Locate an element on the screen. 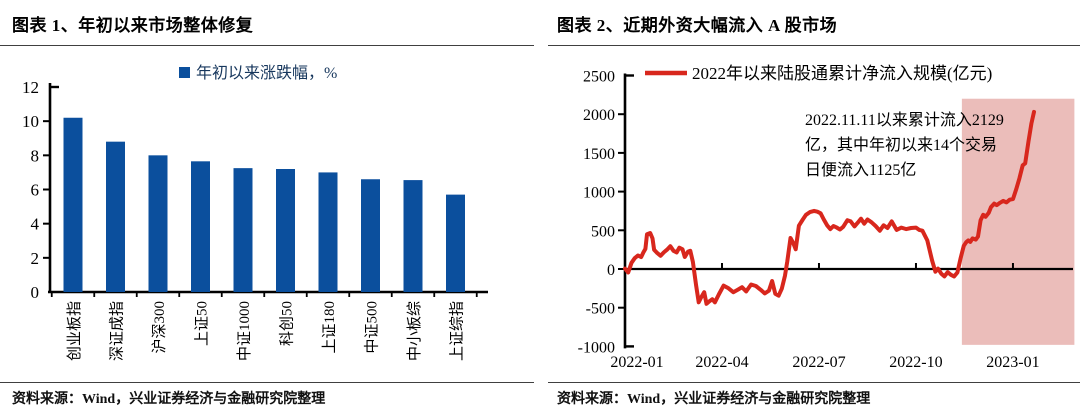 The image size is (1080, 418). y-tick-label: 12 is located at coordinates (30, 87).